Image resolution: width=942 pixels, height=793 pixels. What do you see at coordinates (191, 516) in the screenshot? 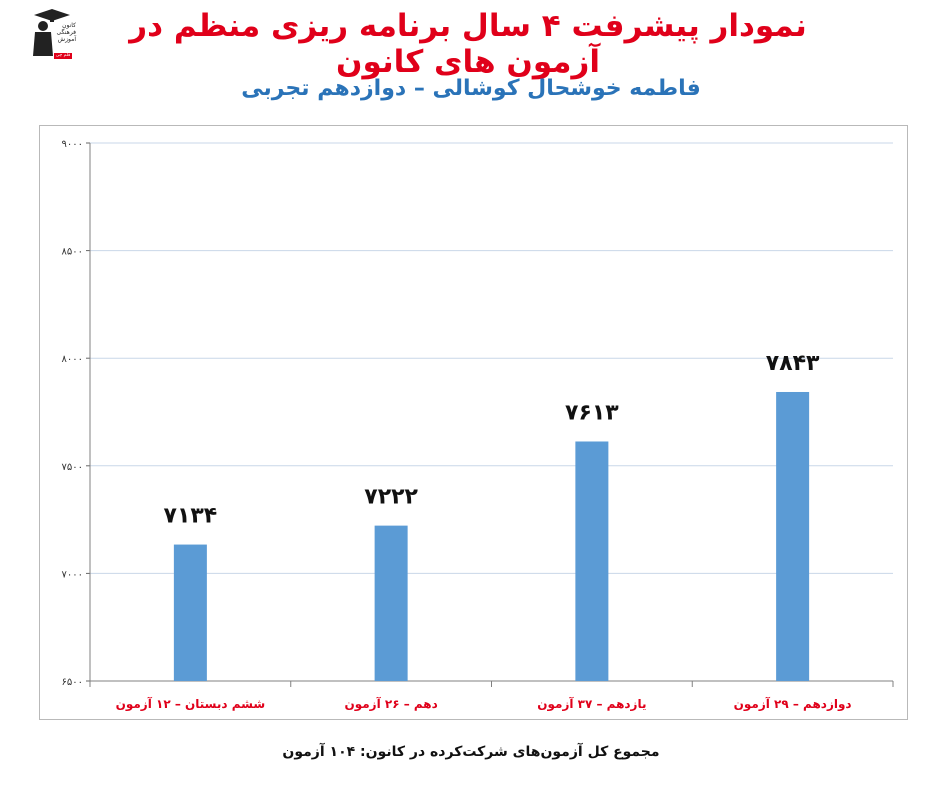
I see `bar-value-label: ۷۱۳۴` at bounding box center [191, 516].